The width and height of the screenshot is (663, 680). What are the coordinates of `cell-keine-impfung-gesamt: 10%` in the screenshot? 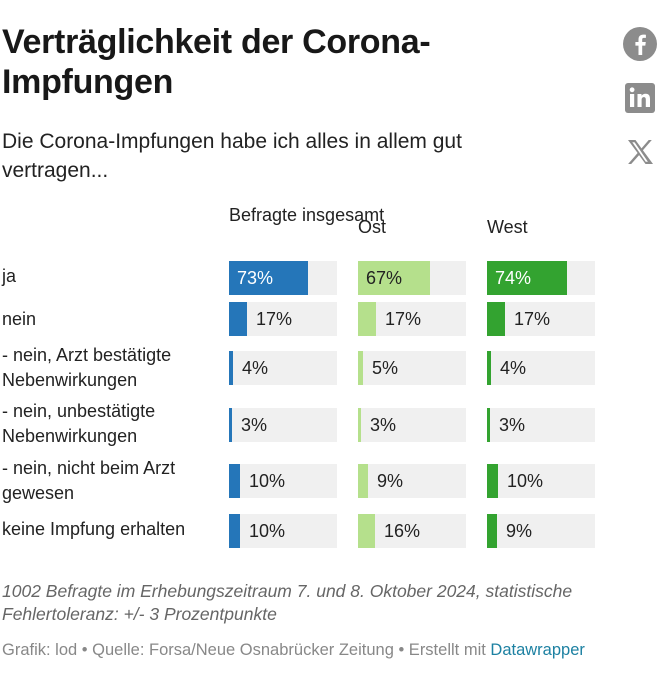 It's located at (283, 531).